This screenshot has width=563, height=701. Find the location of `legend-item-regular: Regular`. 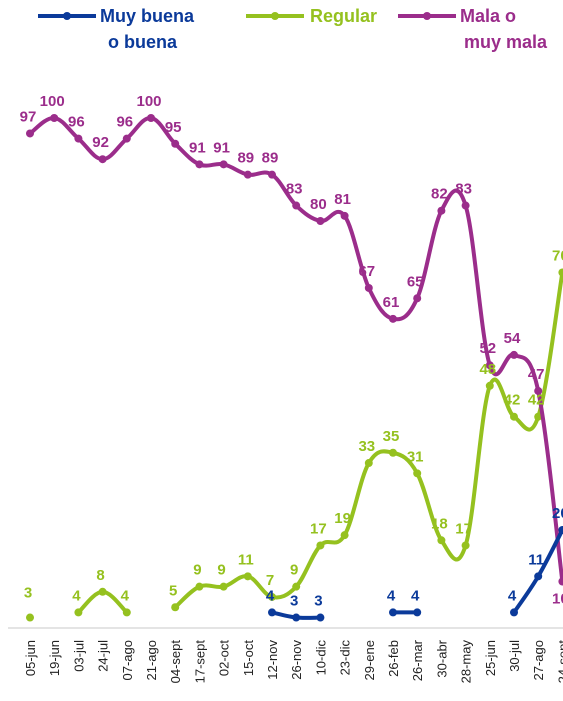

legend-item-regular: Regular is located at coordinates (311, 16).